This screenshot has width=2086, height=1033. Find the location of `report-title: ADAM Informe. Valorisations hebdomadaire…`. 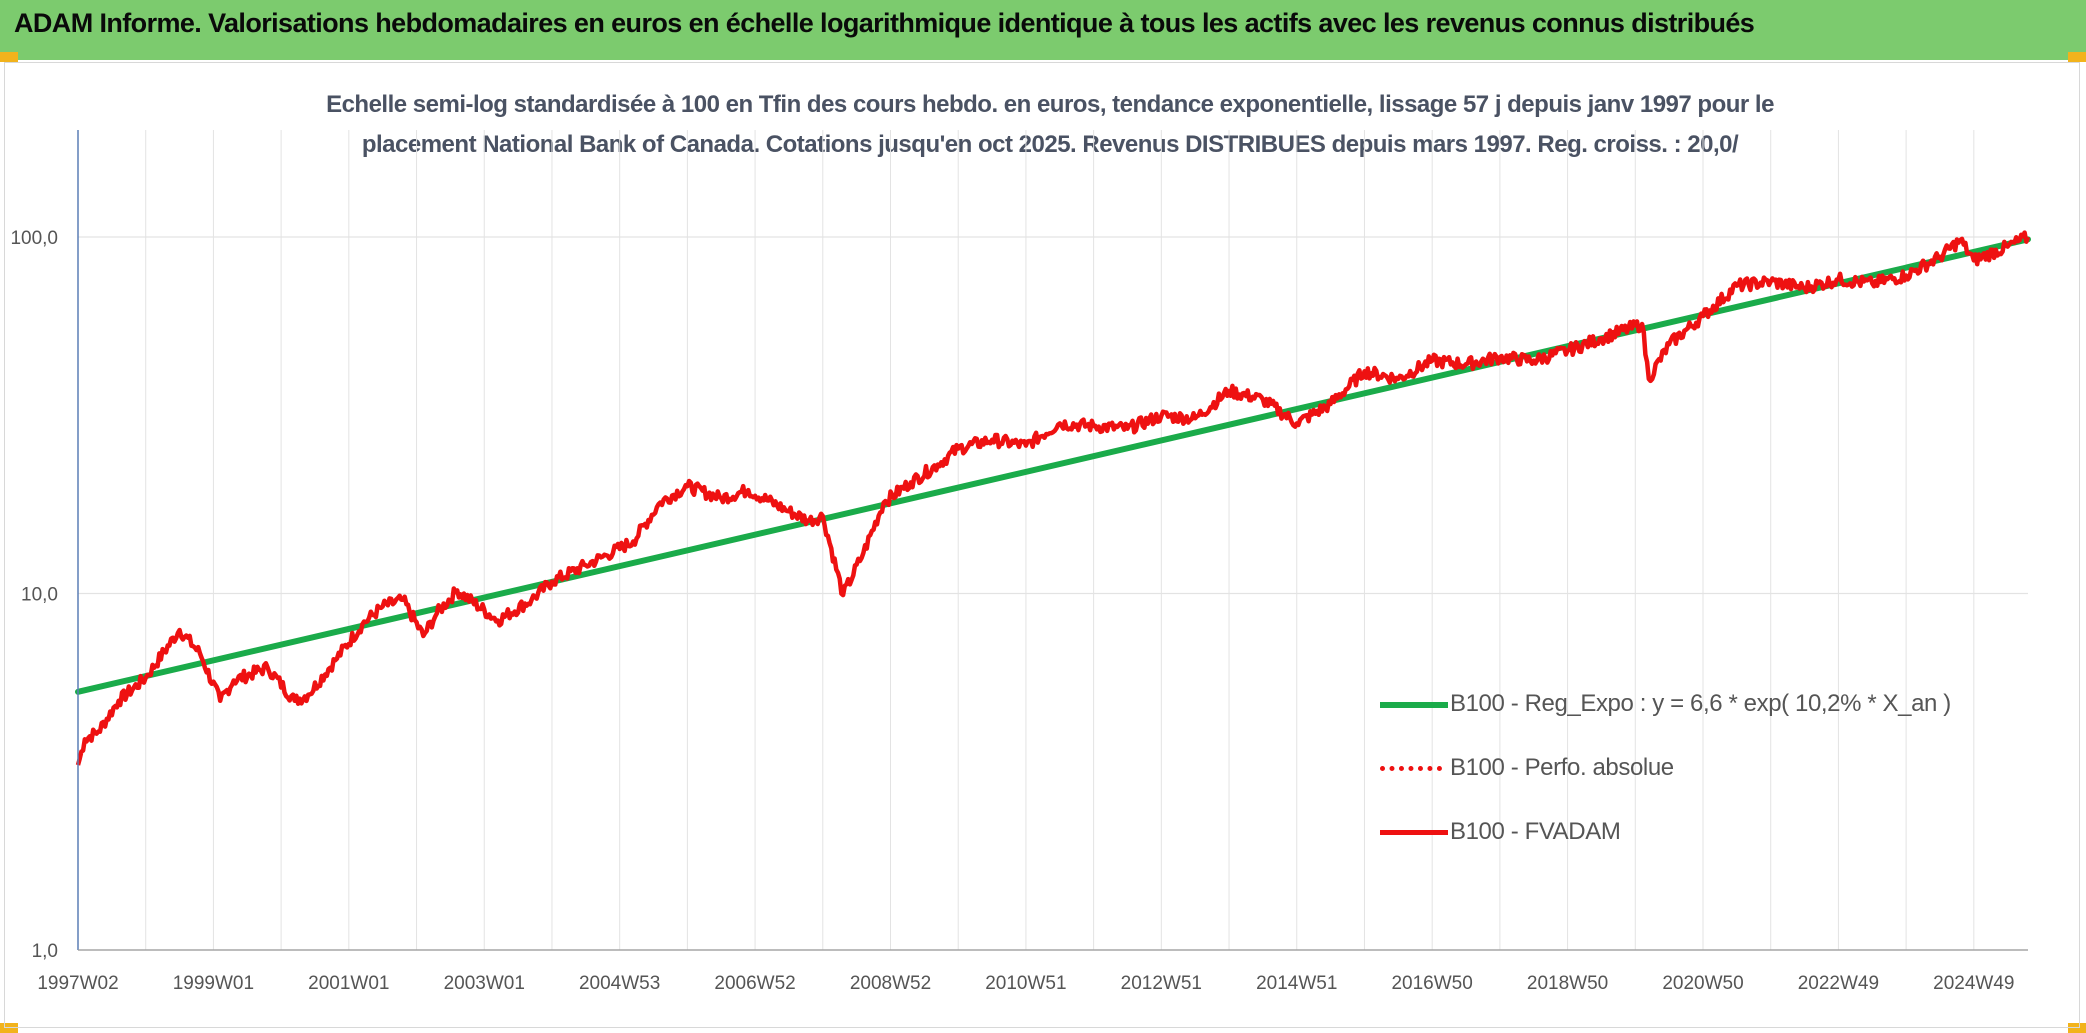

report-title: ADAM Informe. Valorisations hebdomadaire… is located at coordinates (884, 23).